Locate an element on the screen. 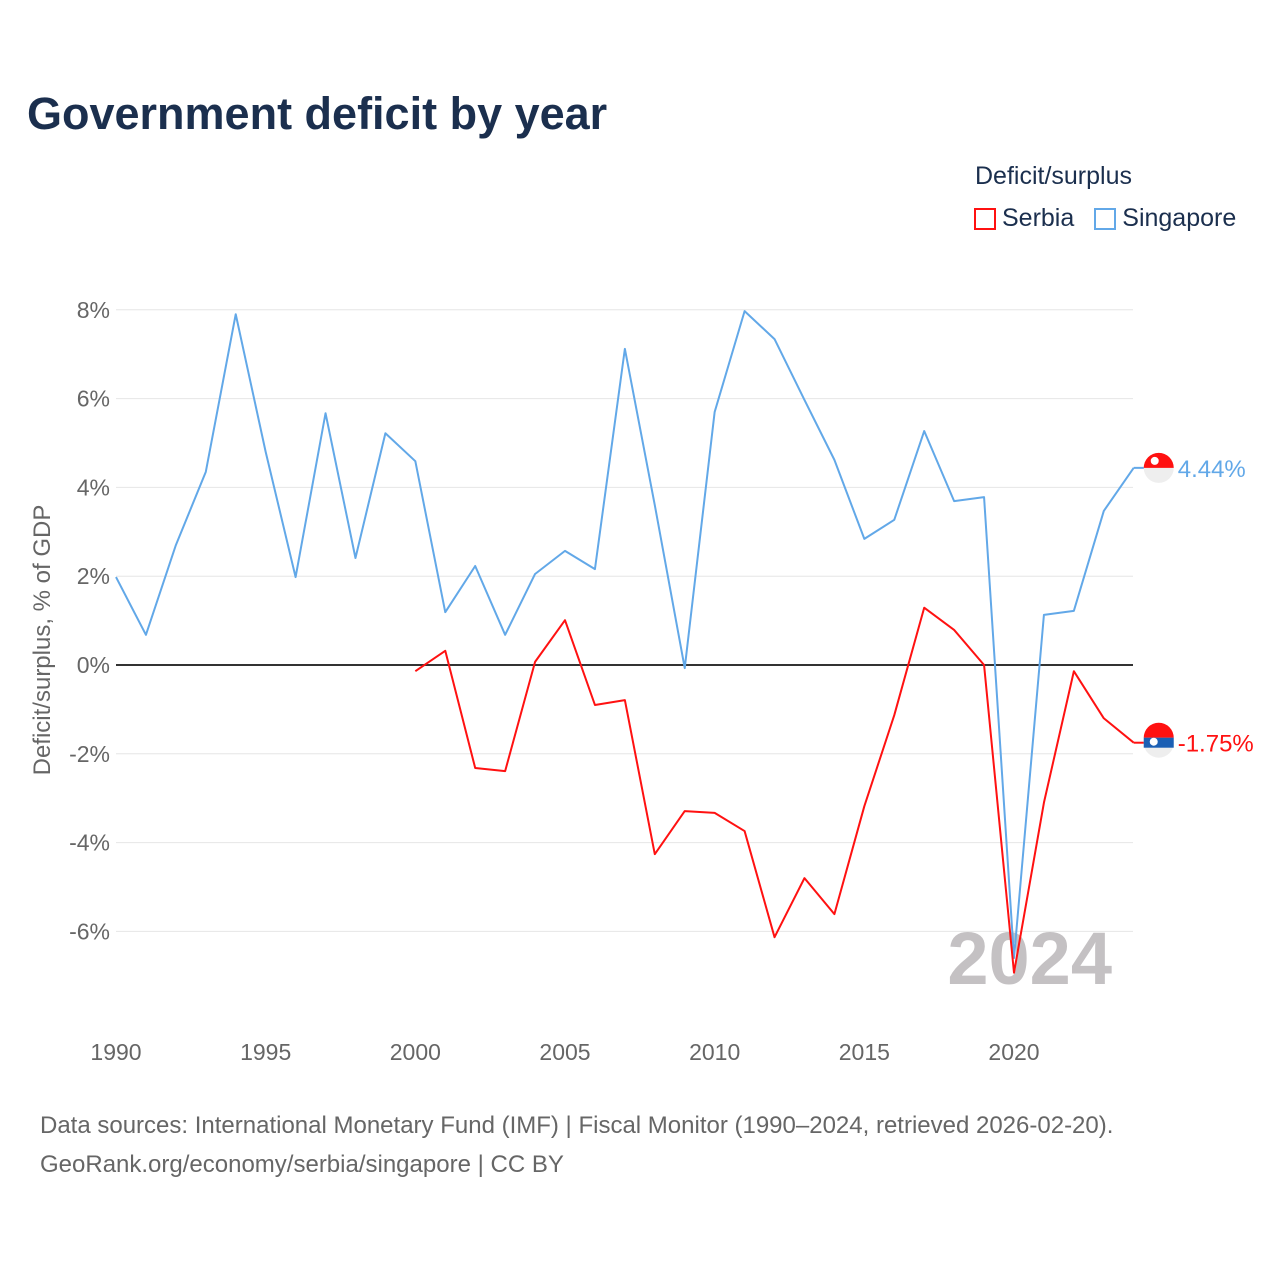  flag-emblem is located at coordinates (1153, 741).